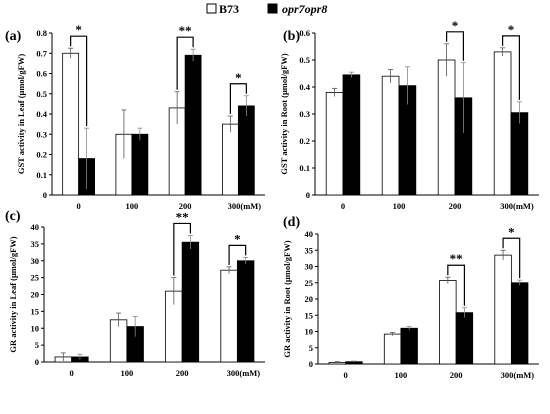 Image resolution: width=550 pixels, height=414 pixels. What do you see at coordinates (284, 113) in the screenshot?
I see `y-axis-label: GST activity in Root (μmol/gFW)` at bounding box center [284, 113].